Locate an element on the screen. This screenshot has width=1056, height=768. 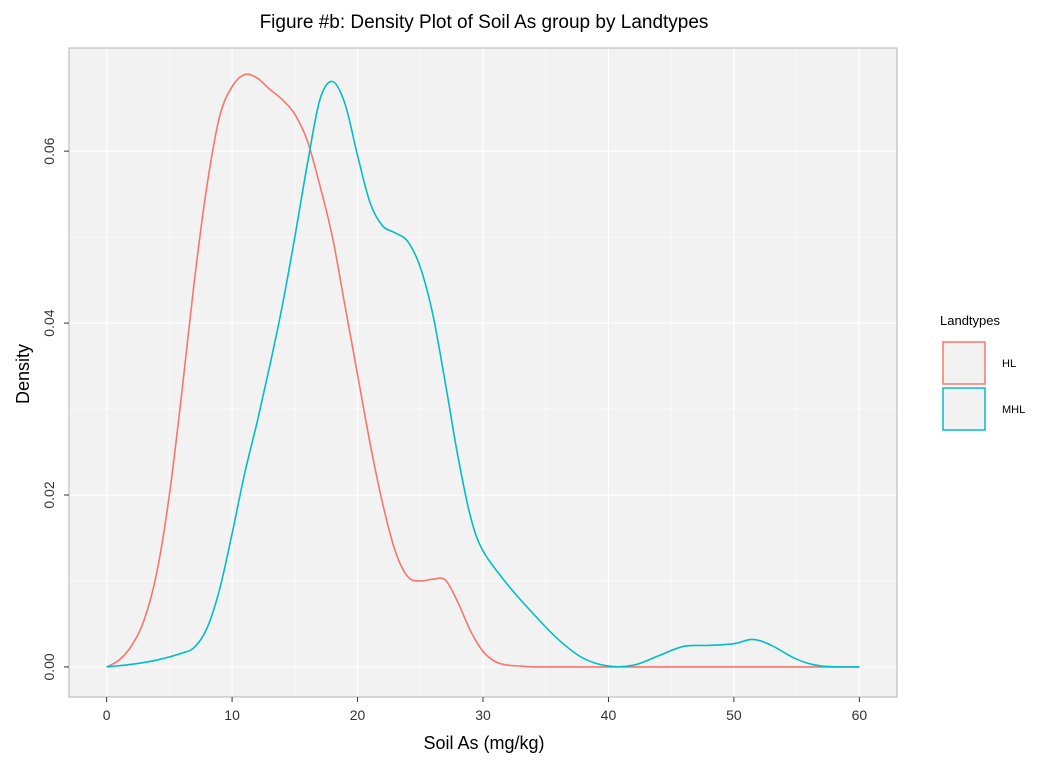
legend-label-mhl: MHL is located at coordinates (1013, 410).